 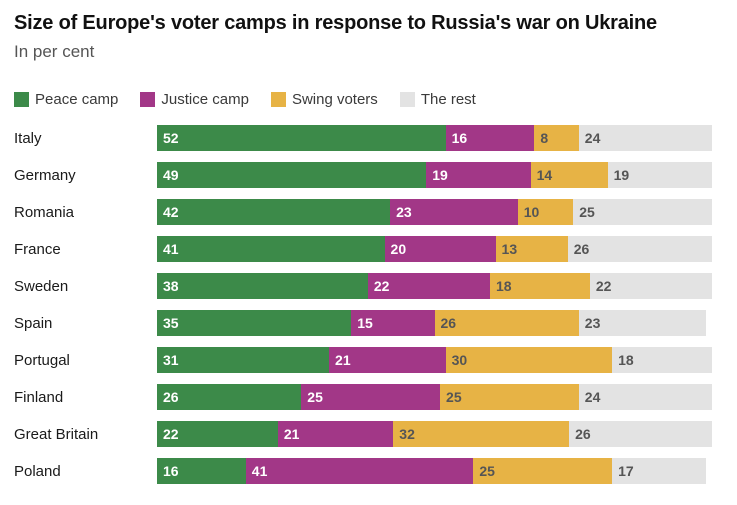 What do you see at coordinates (359, 471) in the screenshot?
I see `bar-segment-justice-camp: 41` at bounding box center [359, 471].